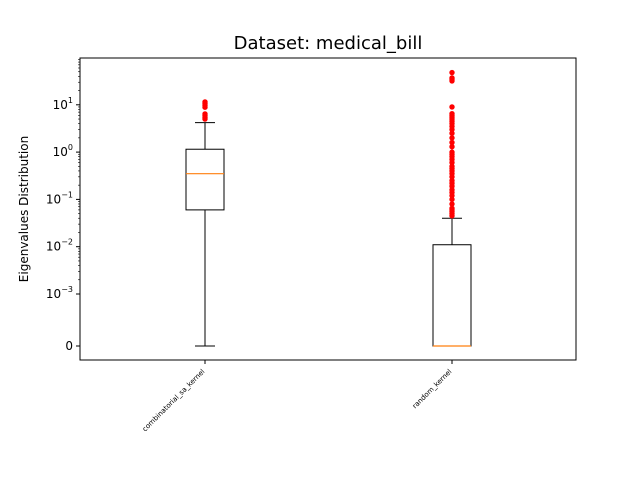 This screenshot has width=640, height=480. What do you see at coordinates (24, 209) in the screenshot?
I see `y-axis-label: Eigenvalues Distribution` at bounding box center [24, 209].